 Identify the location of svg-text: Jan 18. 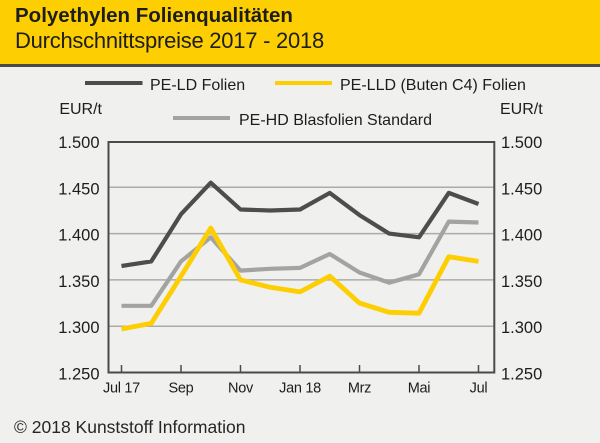
(300, 389).